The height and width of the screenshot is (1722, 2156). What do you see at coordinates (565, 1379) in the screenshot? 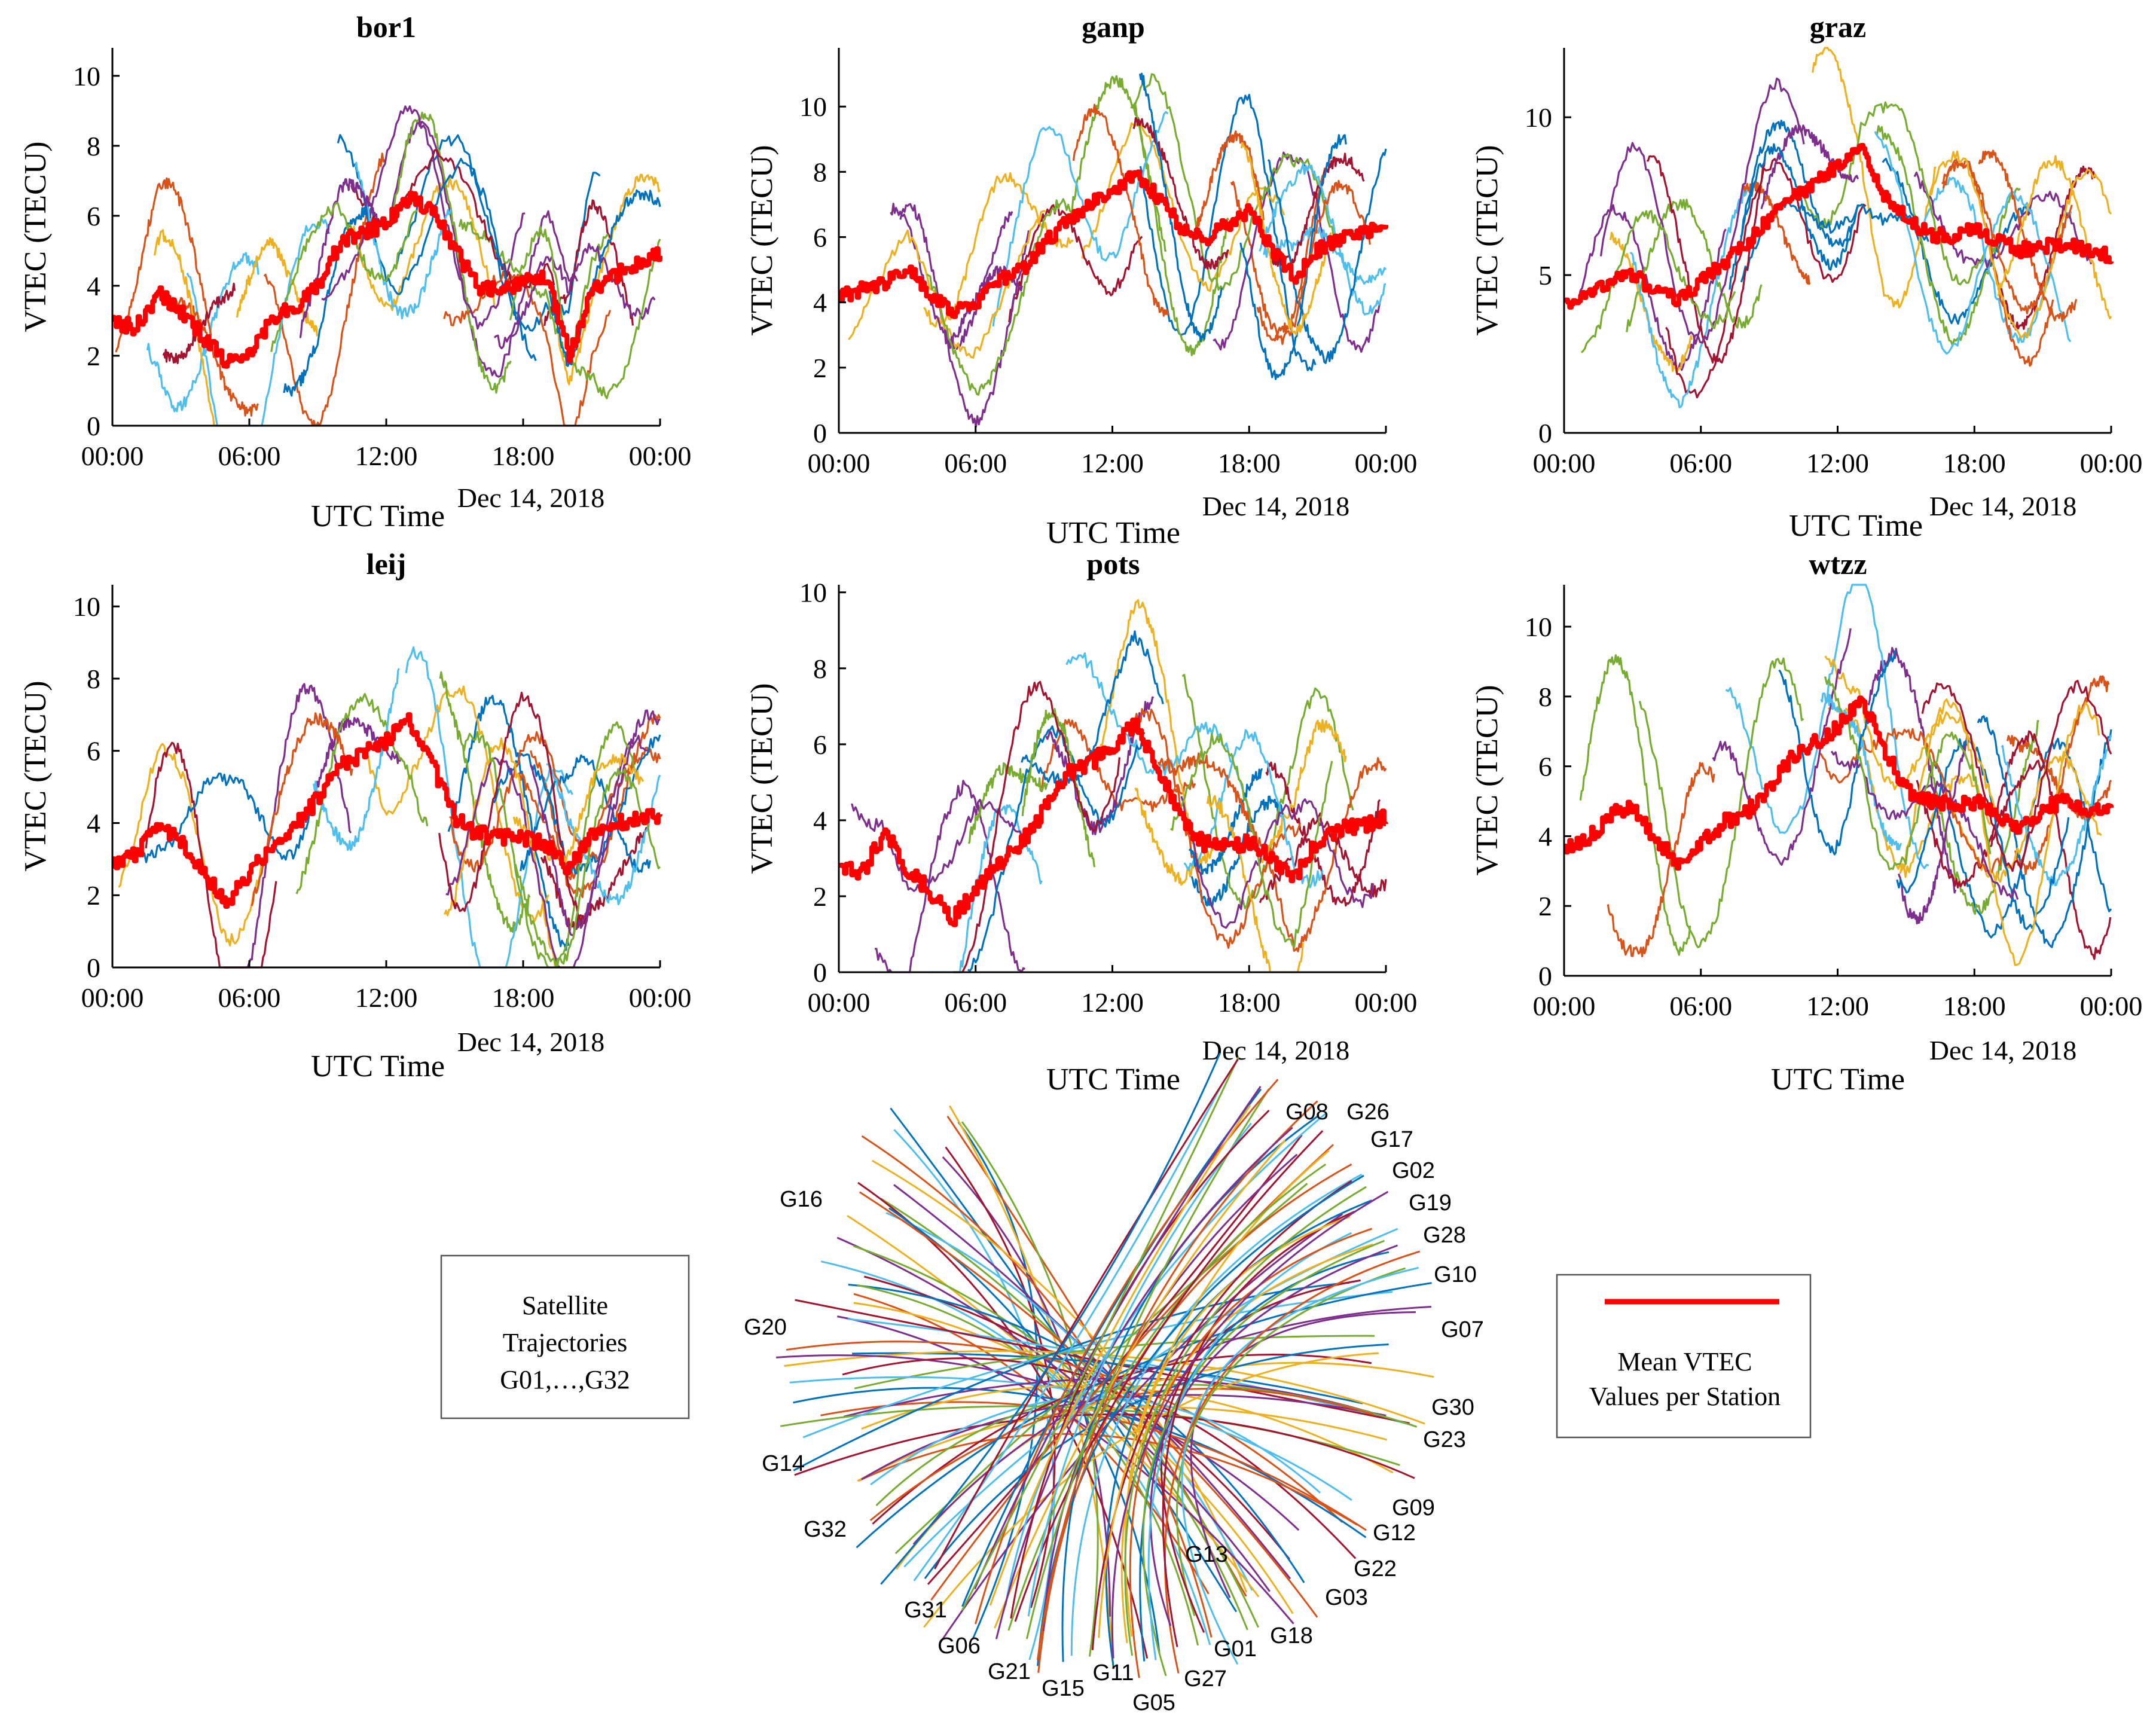
I see `legend-left-line3: G01,…,G32` at bounding box center [565, 1379].